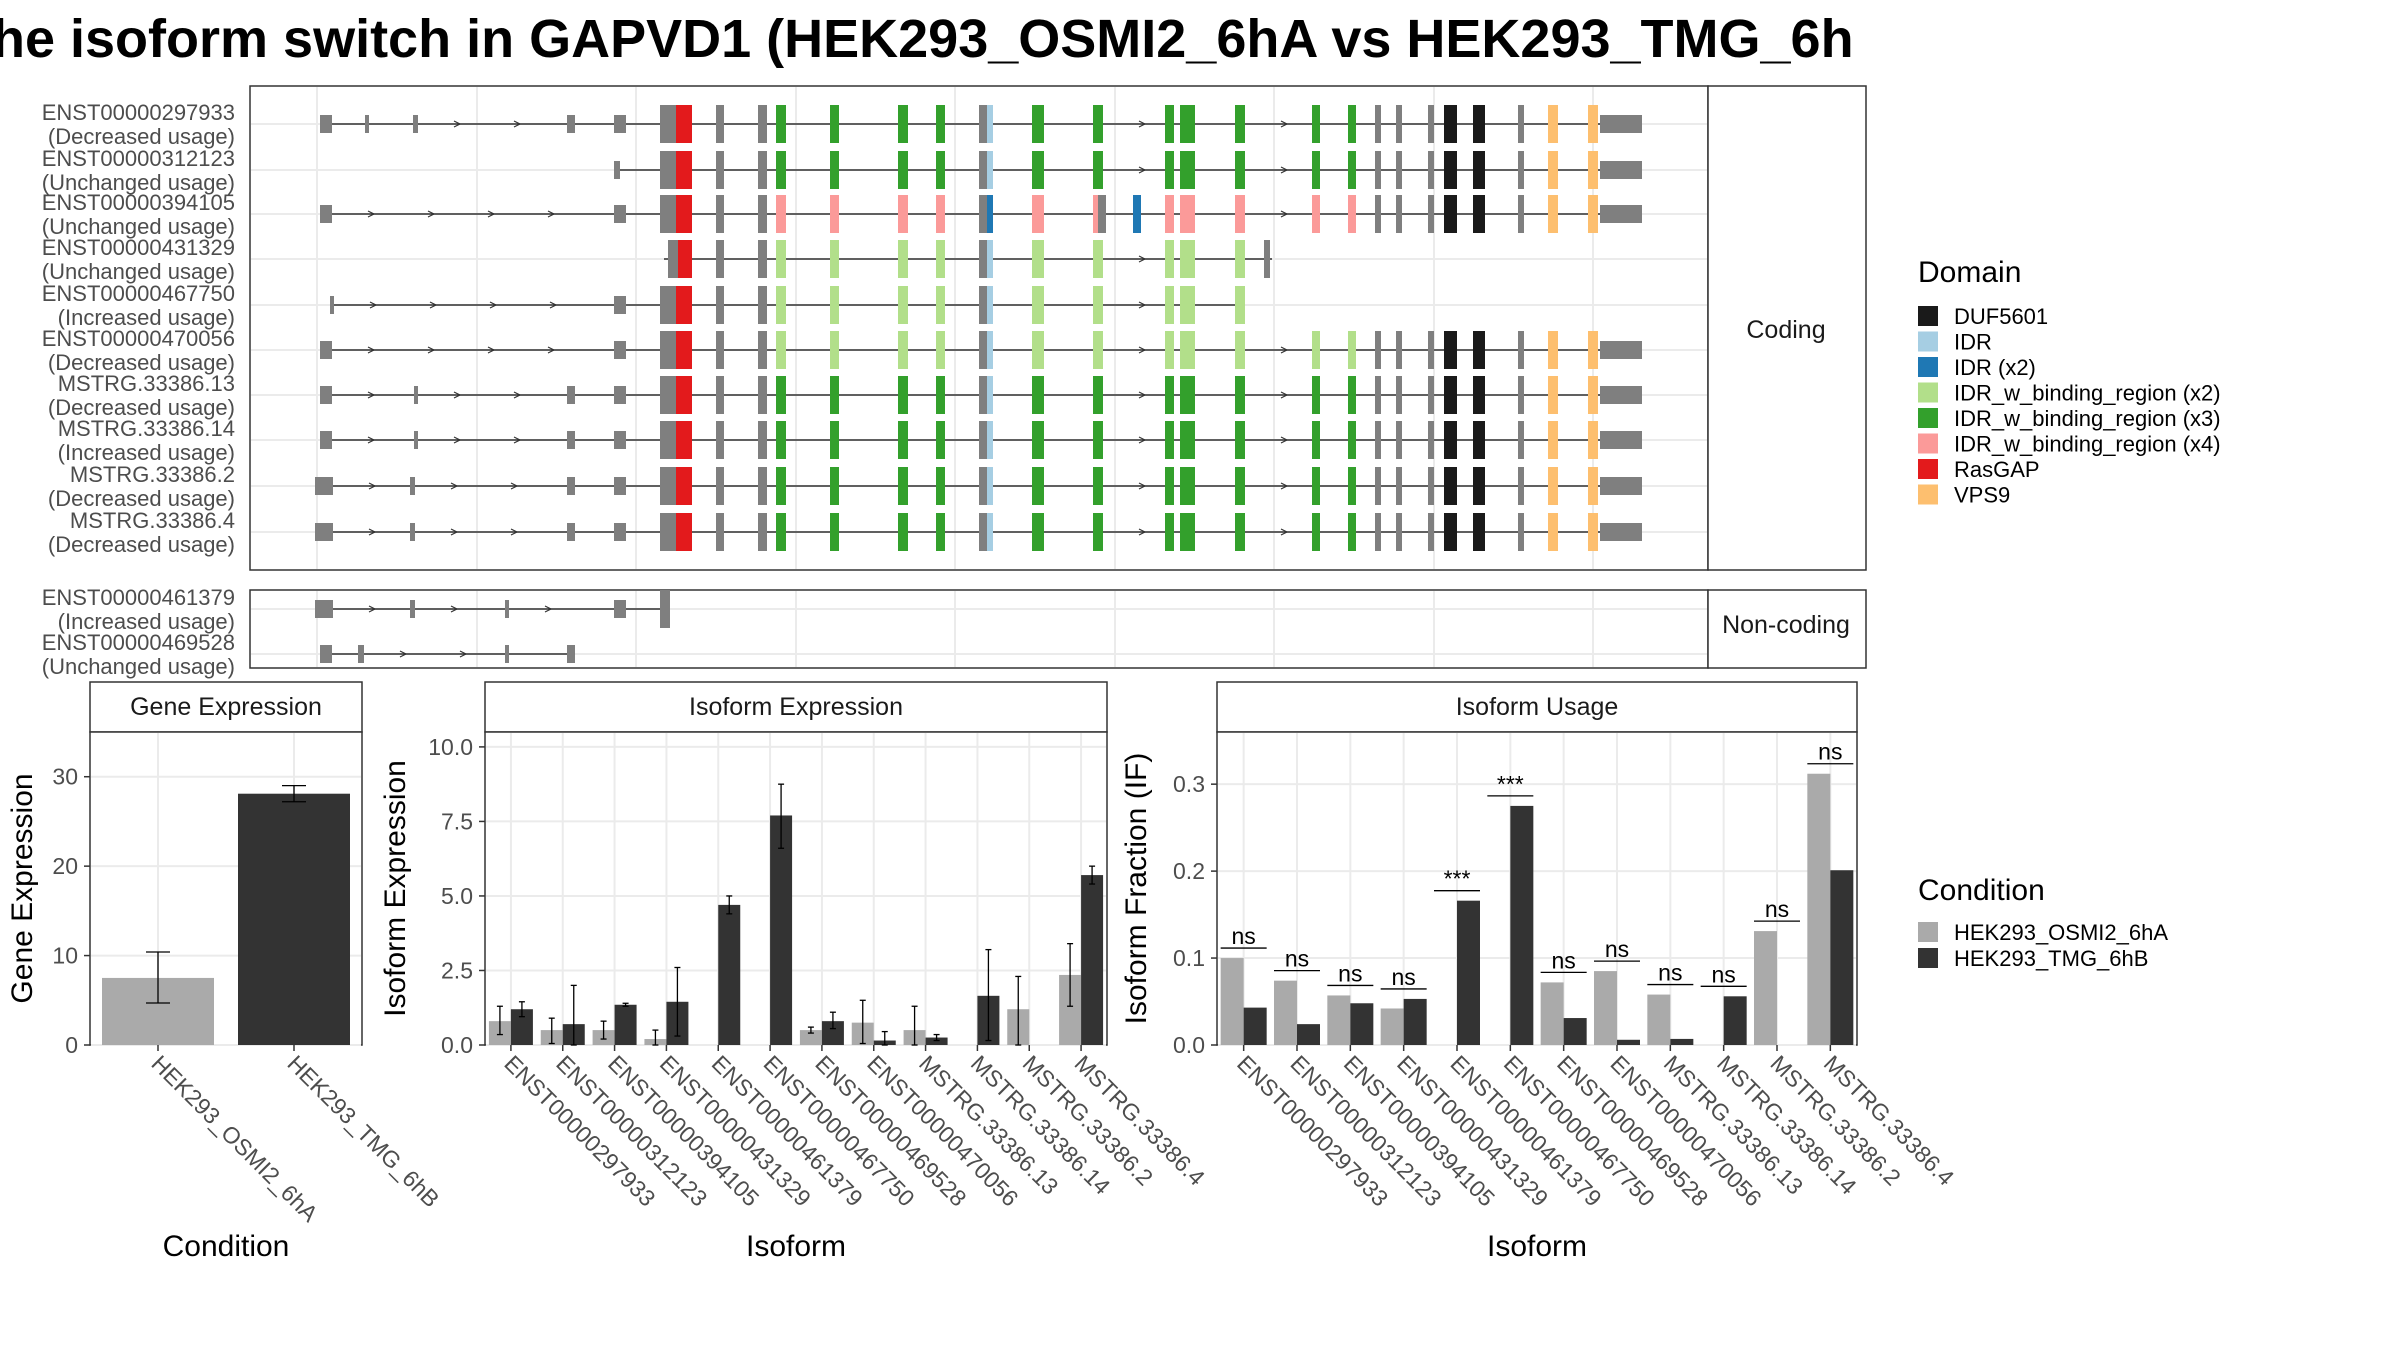 The image size is (2400, 1350). I want to click on x-axis-title: Condition, so click(226, 1246).